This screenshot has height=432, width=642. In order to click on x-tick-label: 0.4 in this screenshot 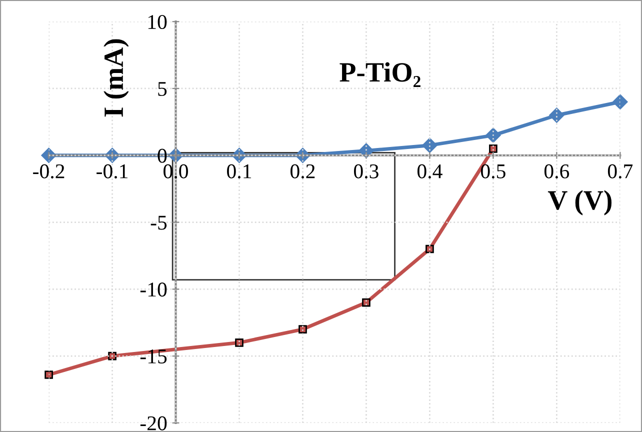, I will do `click(429, 171)`.